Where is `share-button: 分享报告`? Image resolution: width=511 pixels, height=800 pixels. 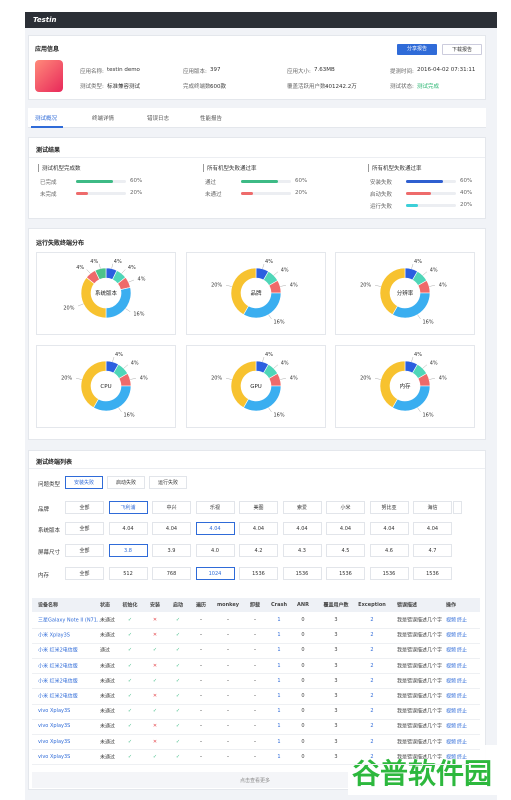 share-button: 分享报告 is located at coordinates (417, 49).